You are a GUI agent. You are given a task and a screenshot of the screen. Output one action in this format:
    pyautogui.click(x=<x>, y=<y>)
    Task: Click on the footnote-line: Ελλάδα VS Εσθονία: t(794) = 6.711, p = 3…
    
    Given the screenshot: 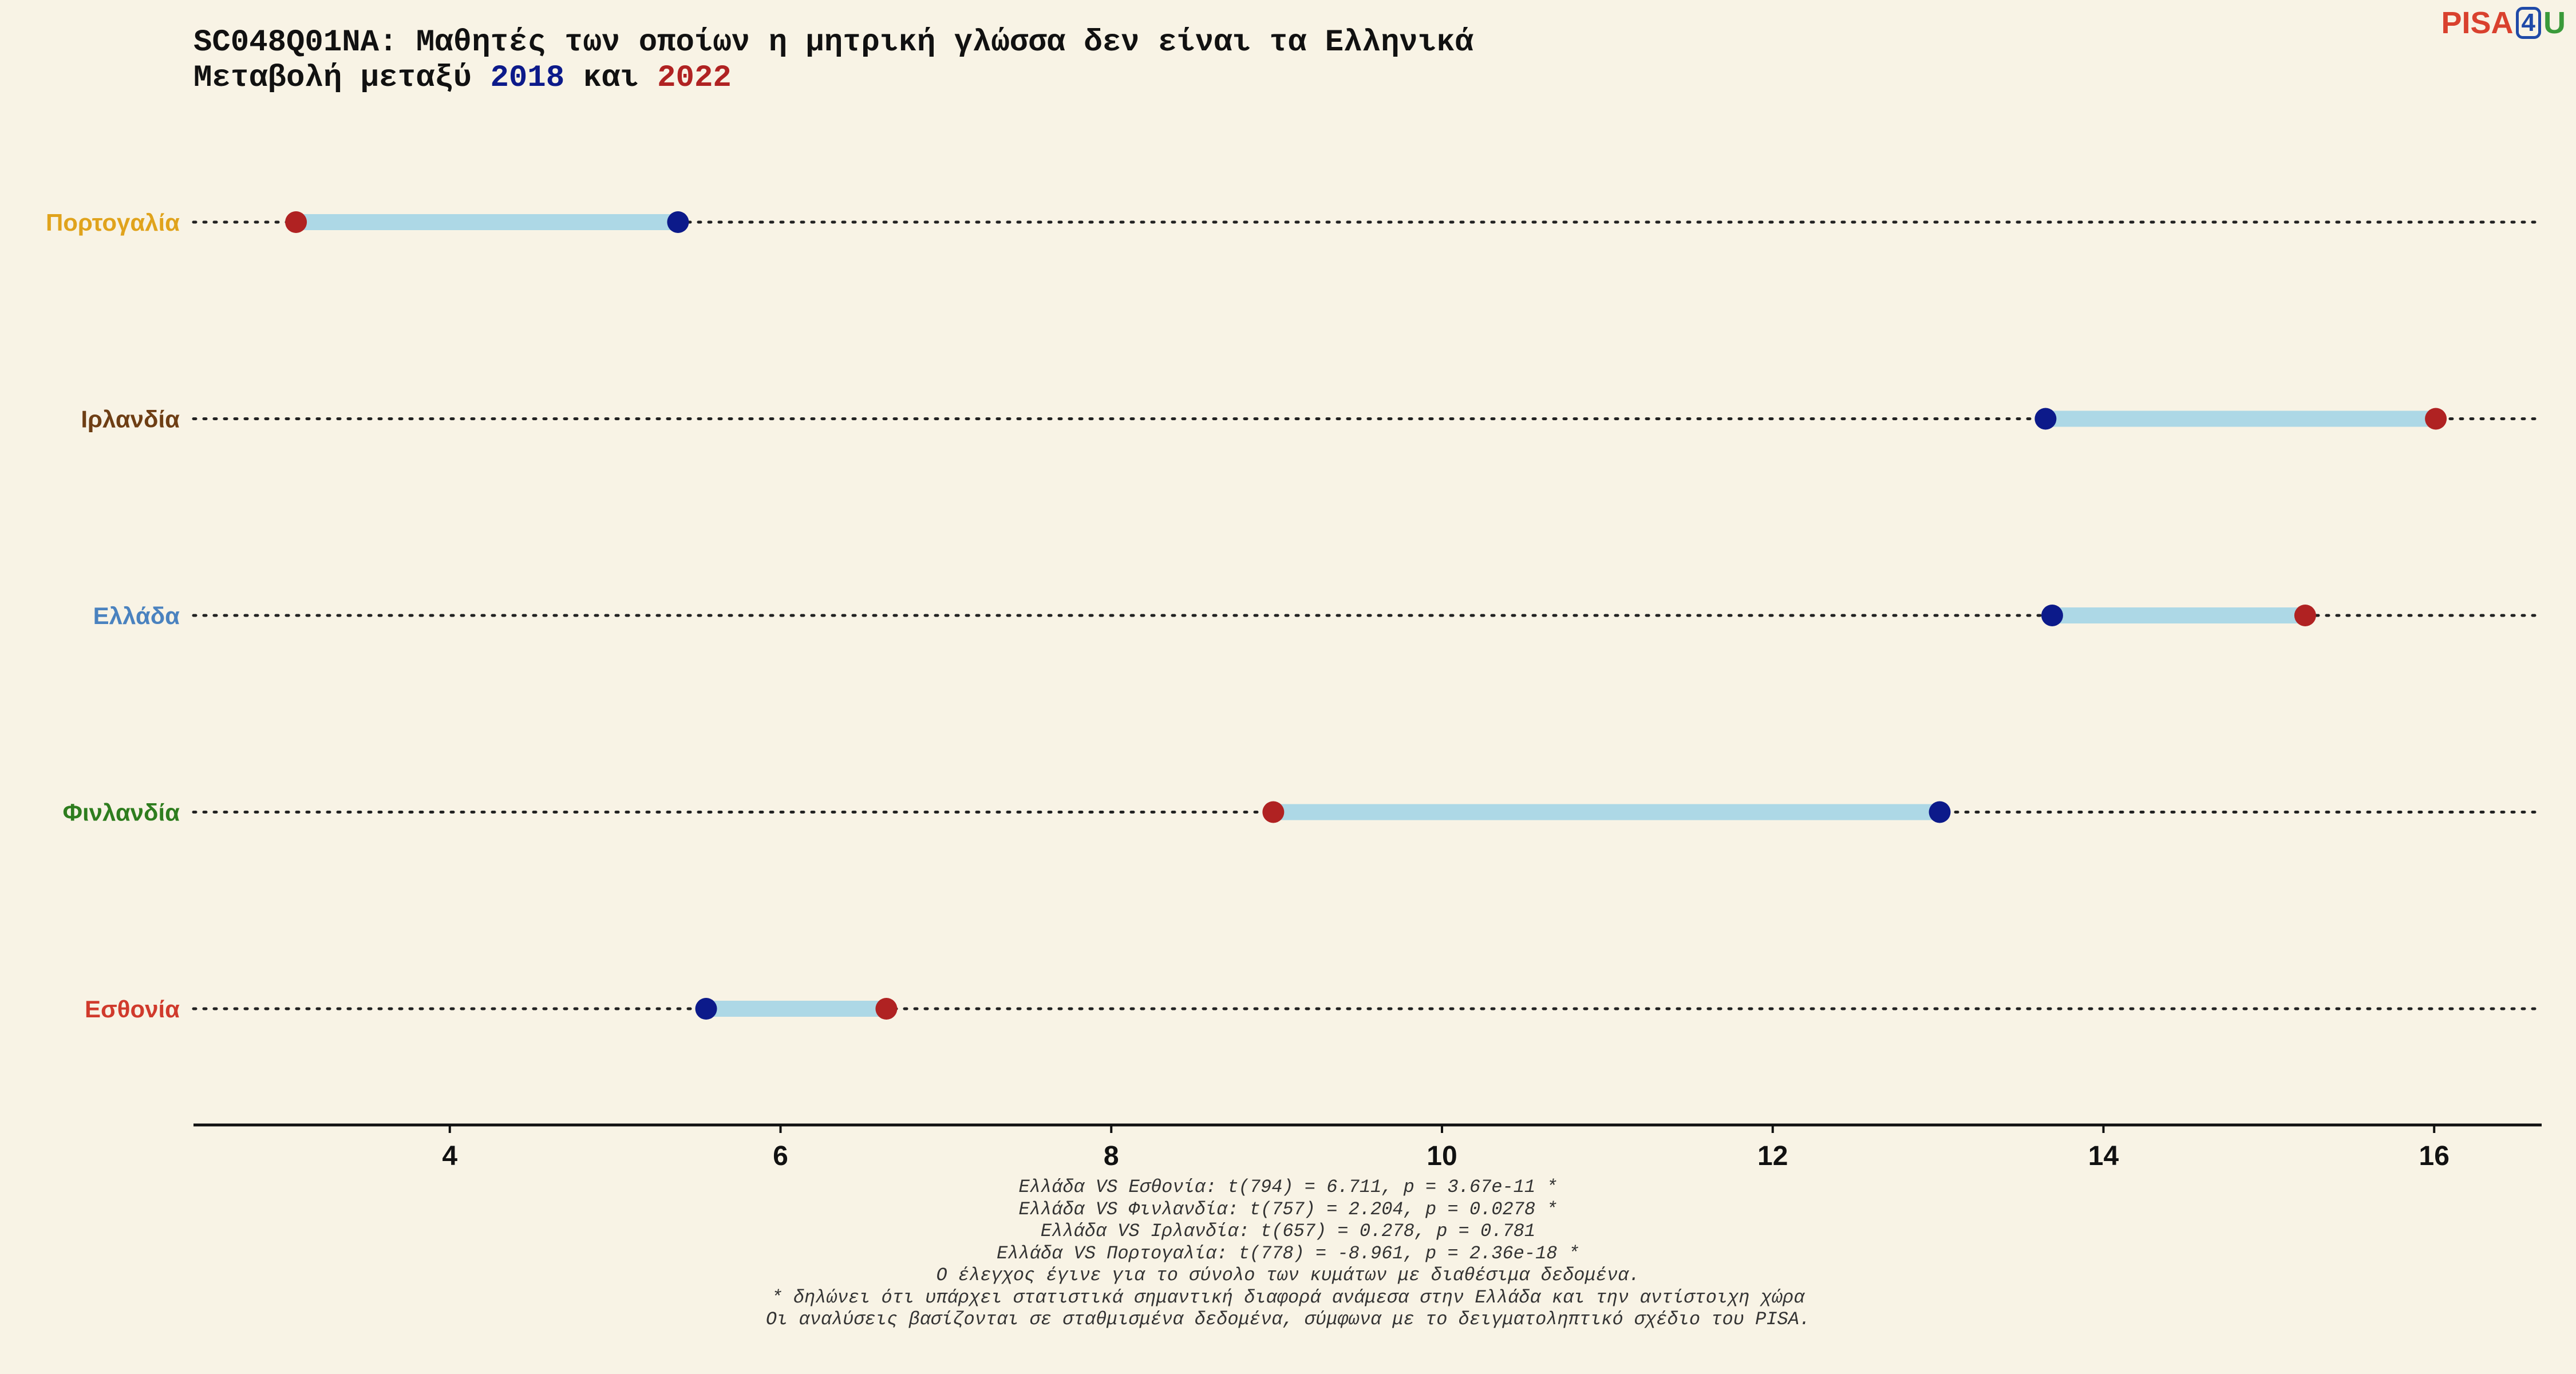 What is the action you would take?
    pyautogui.click(x=1288, y=1187)
    